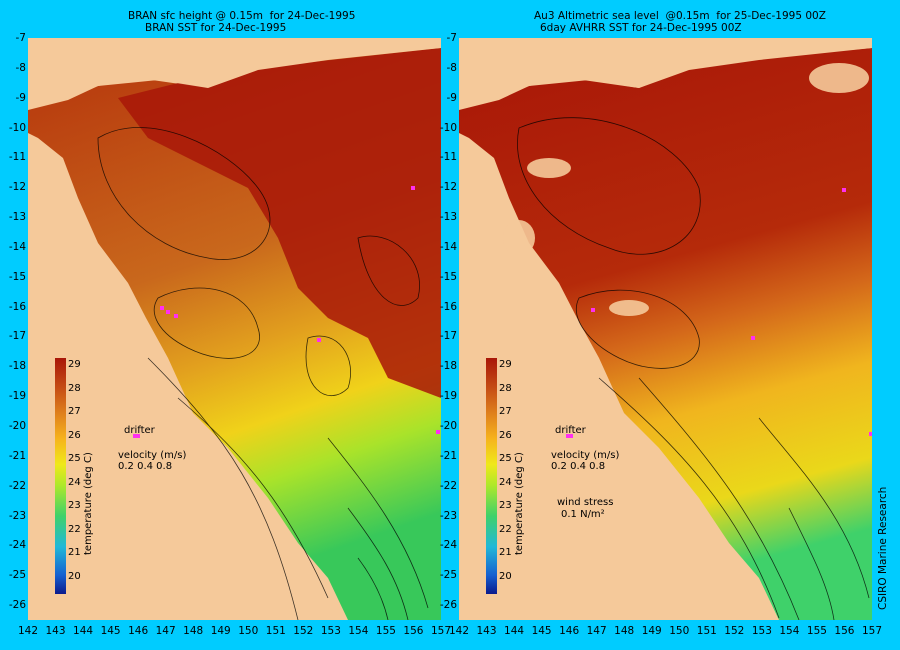  I want to click on x-tick-left: 157, so click(441, 631).